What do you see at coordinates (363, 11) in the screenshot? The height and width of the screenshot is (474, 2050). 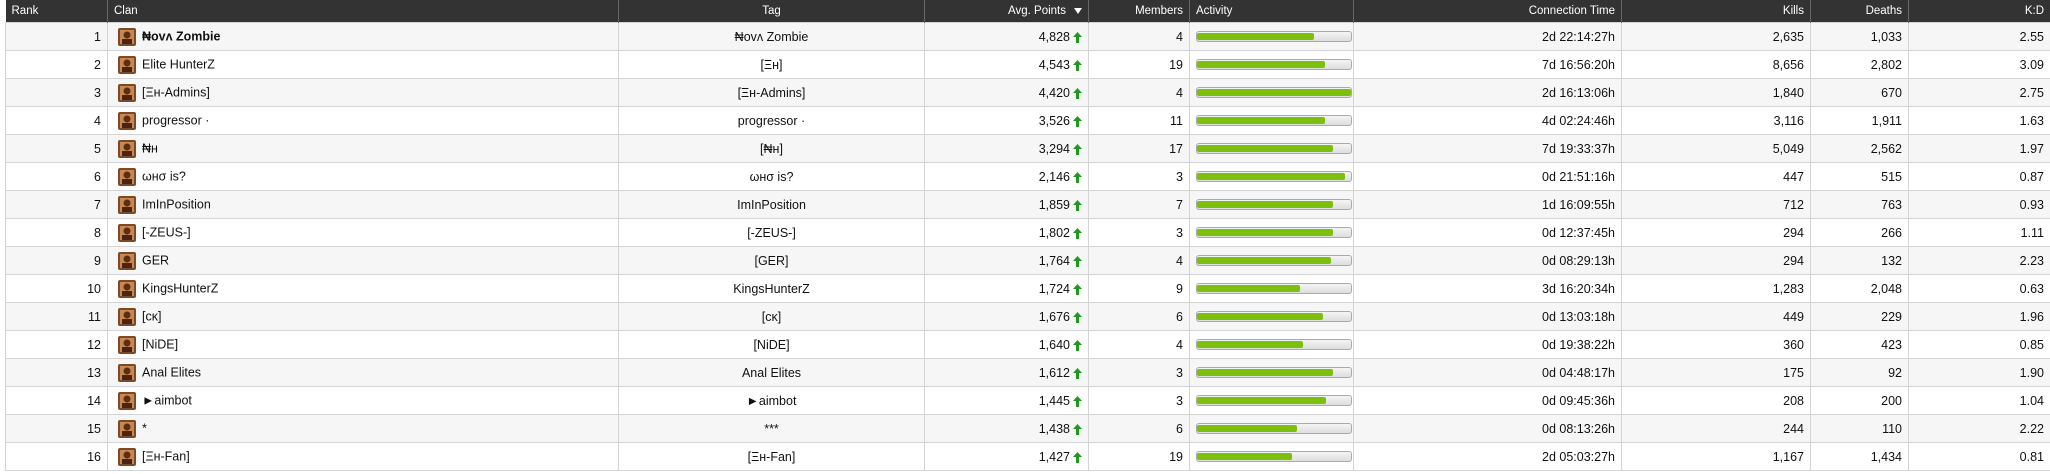 I see `column-header: Clan` at bounding box center [363, 11].